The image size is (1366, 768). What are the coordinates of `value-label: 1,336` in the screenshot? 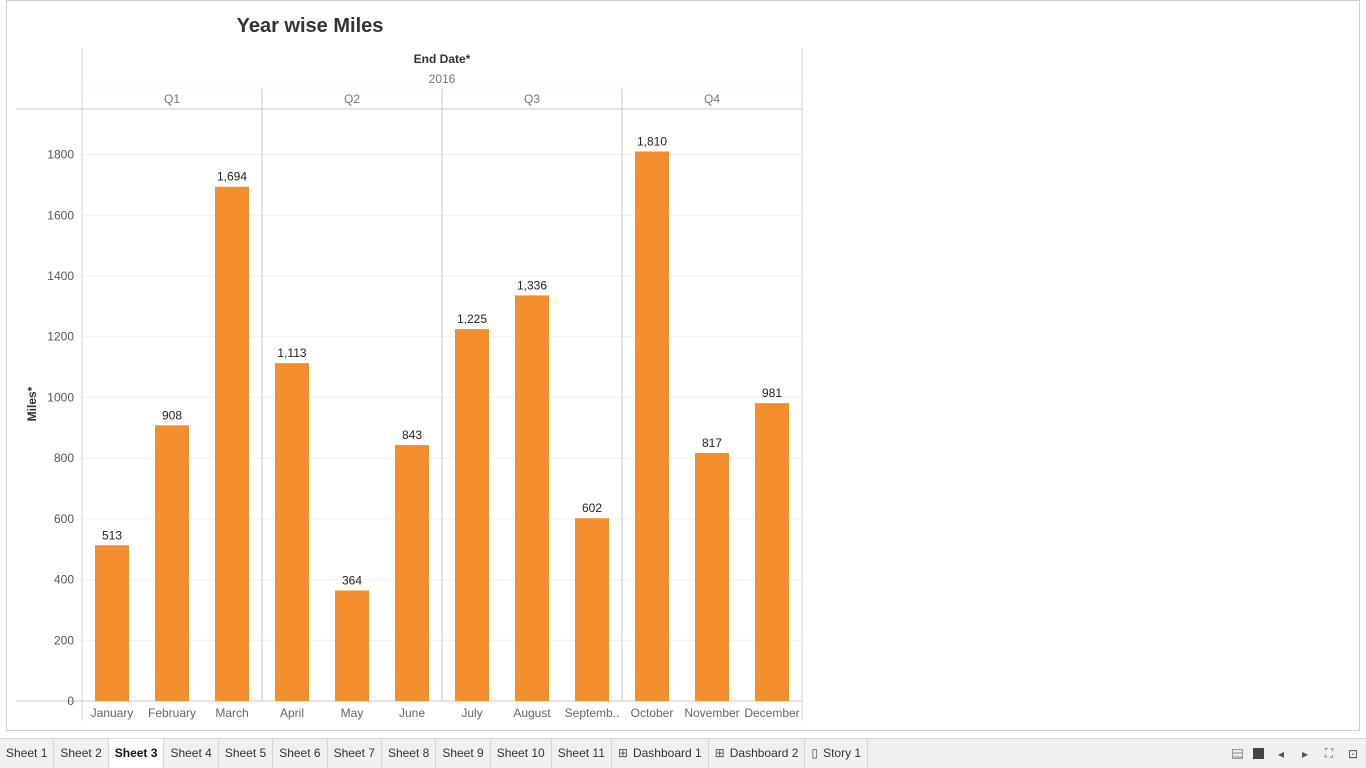 It's located at (532, 285).